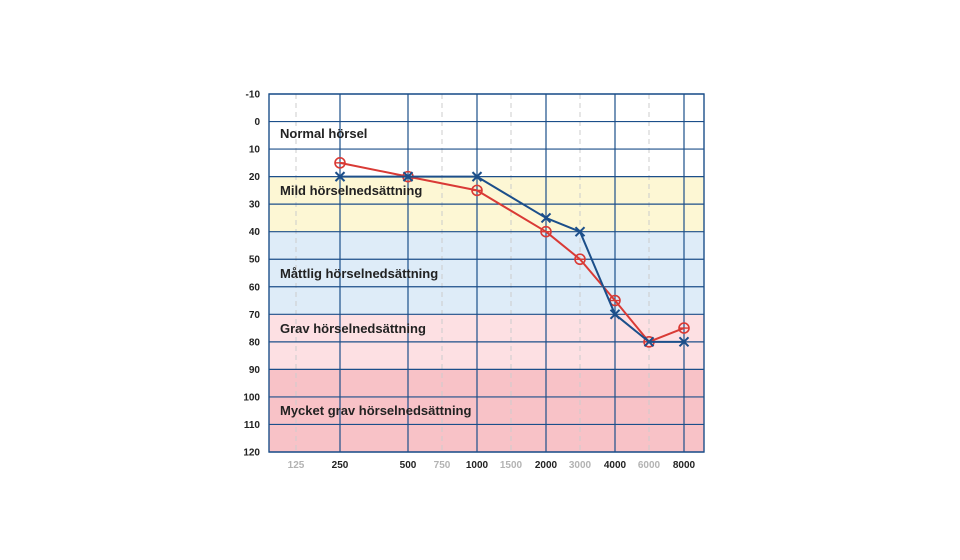 This screenshot has width=960, height=560. What do you see at coordinates (255, 260) in the screenshot?
I see `y-tick-label: 50` at bounding box center [255, 260].